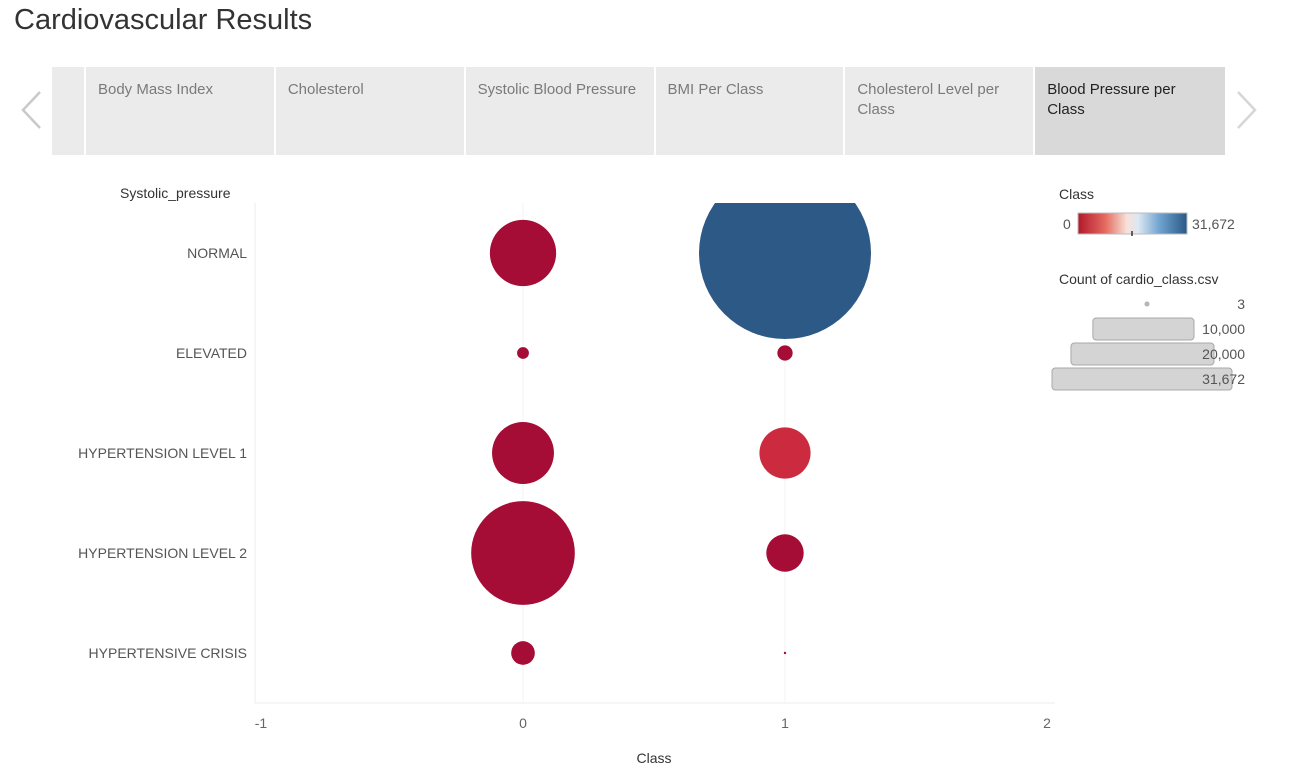 This screenshot has height=781, width=1294. Describe the element at coordinates (1139, 279) in the screenshot. I see `size-legend-title: Count of cardio_class.csv` at that location.